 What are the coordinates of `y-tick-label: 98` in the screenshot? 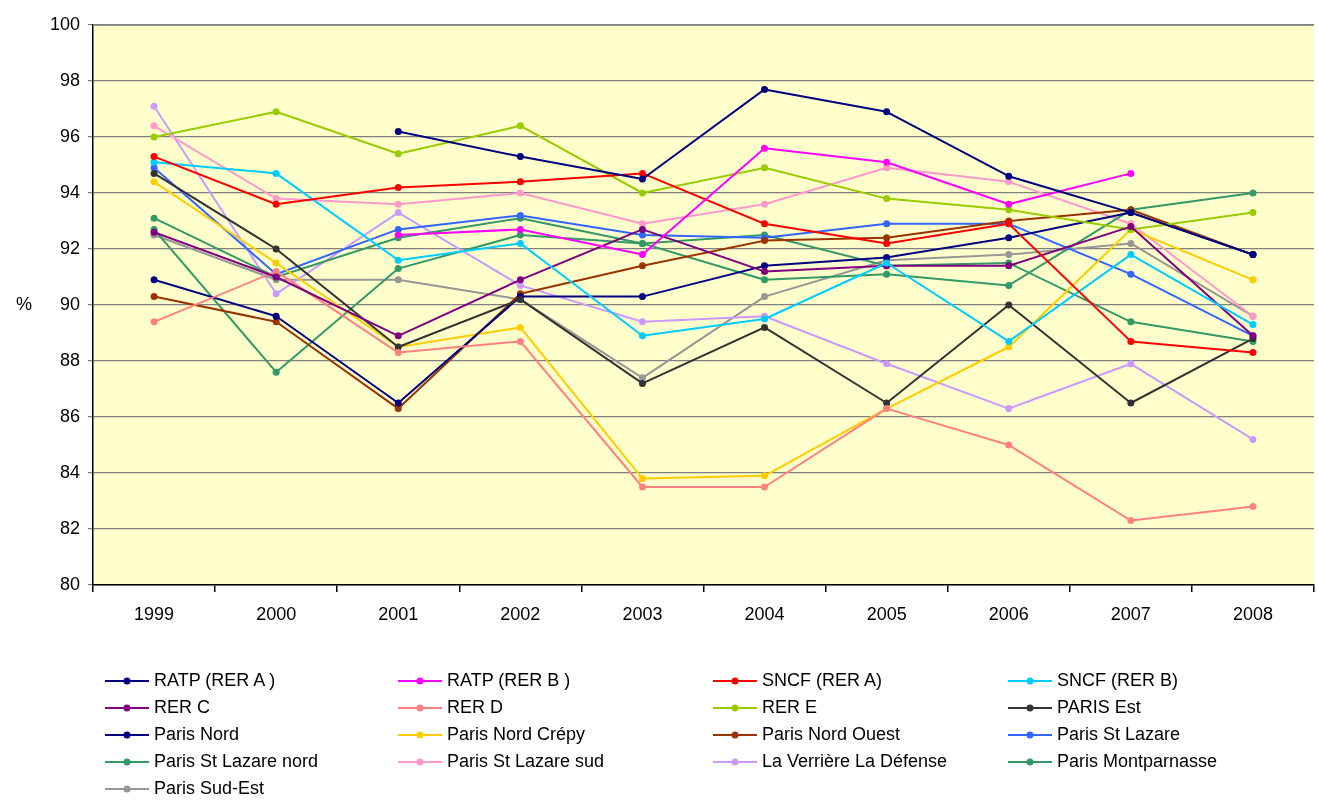 It's located at (69, 79).